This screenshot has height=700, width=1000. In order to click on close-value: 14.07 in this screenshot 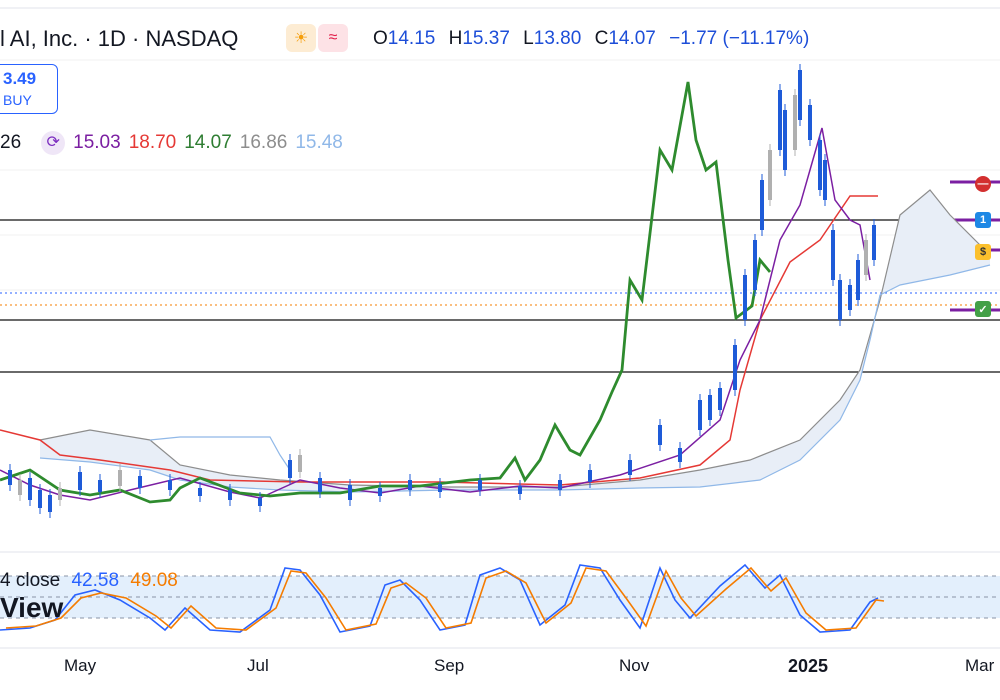, I will do `click(632, 38)`.